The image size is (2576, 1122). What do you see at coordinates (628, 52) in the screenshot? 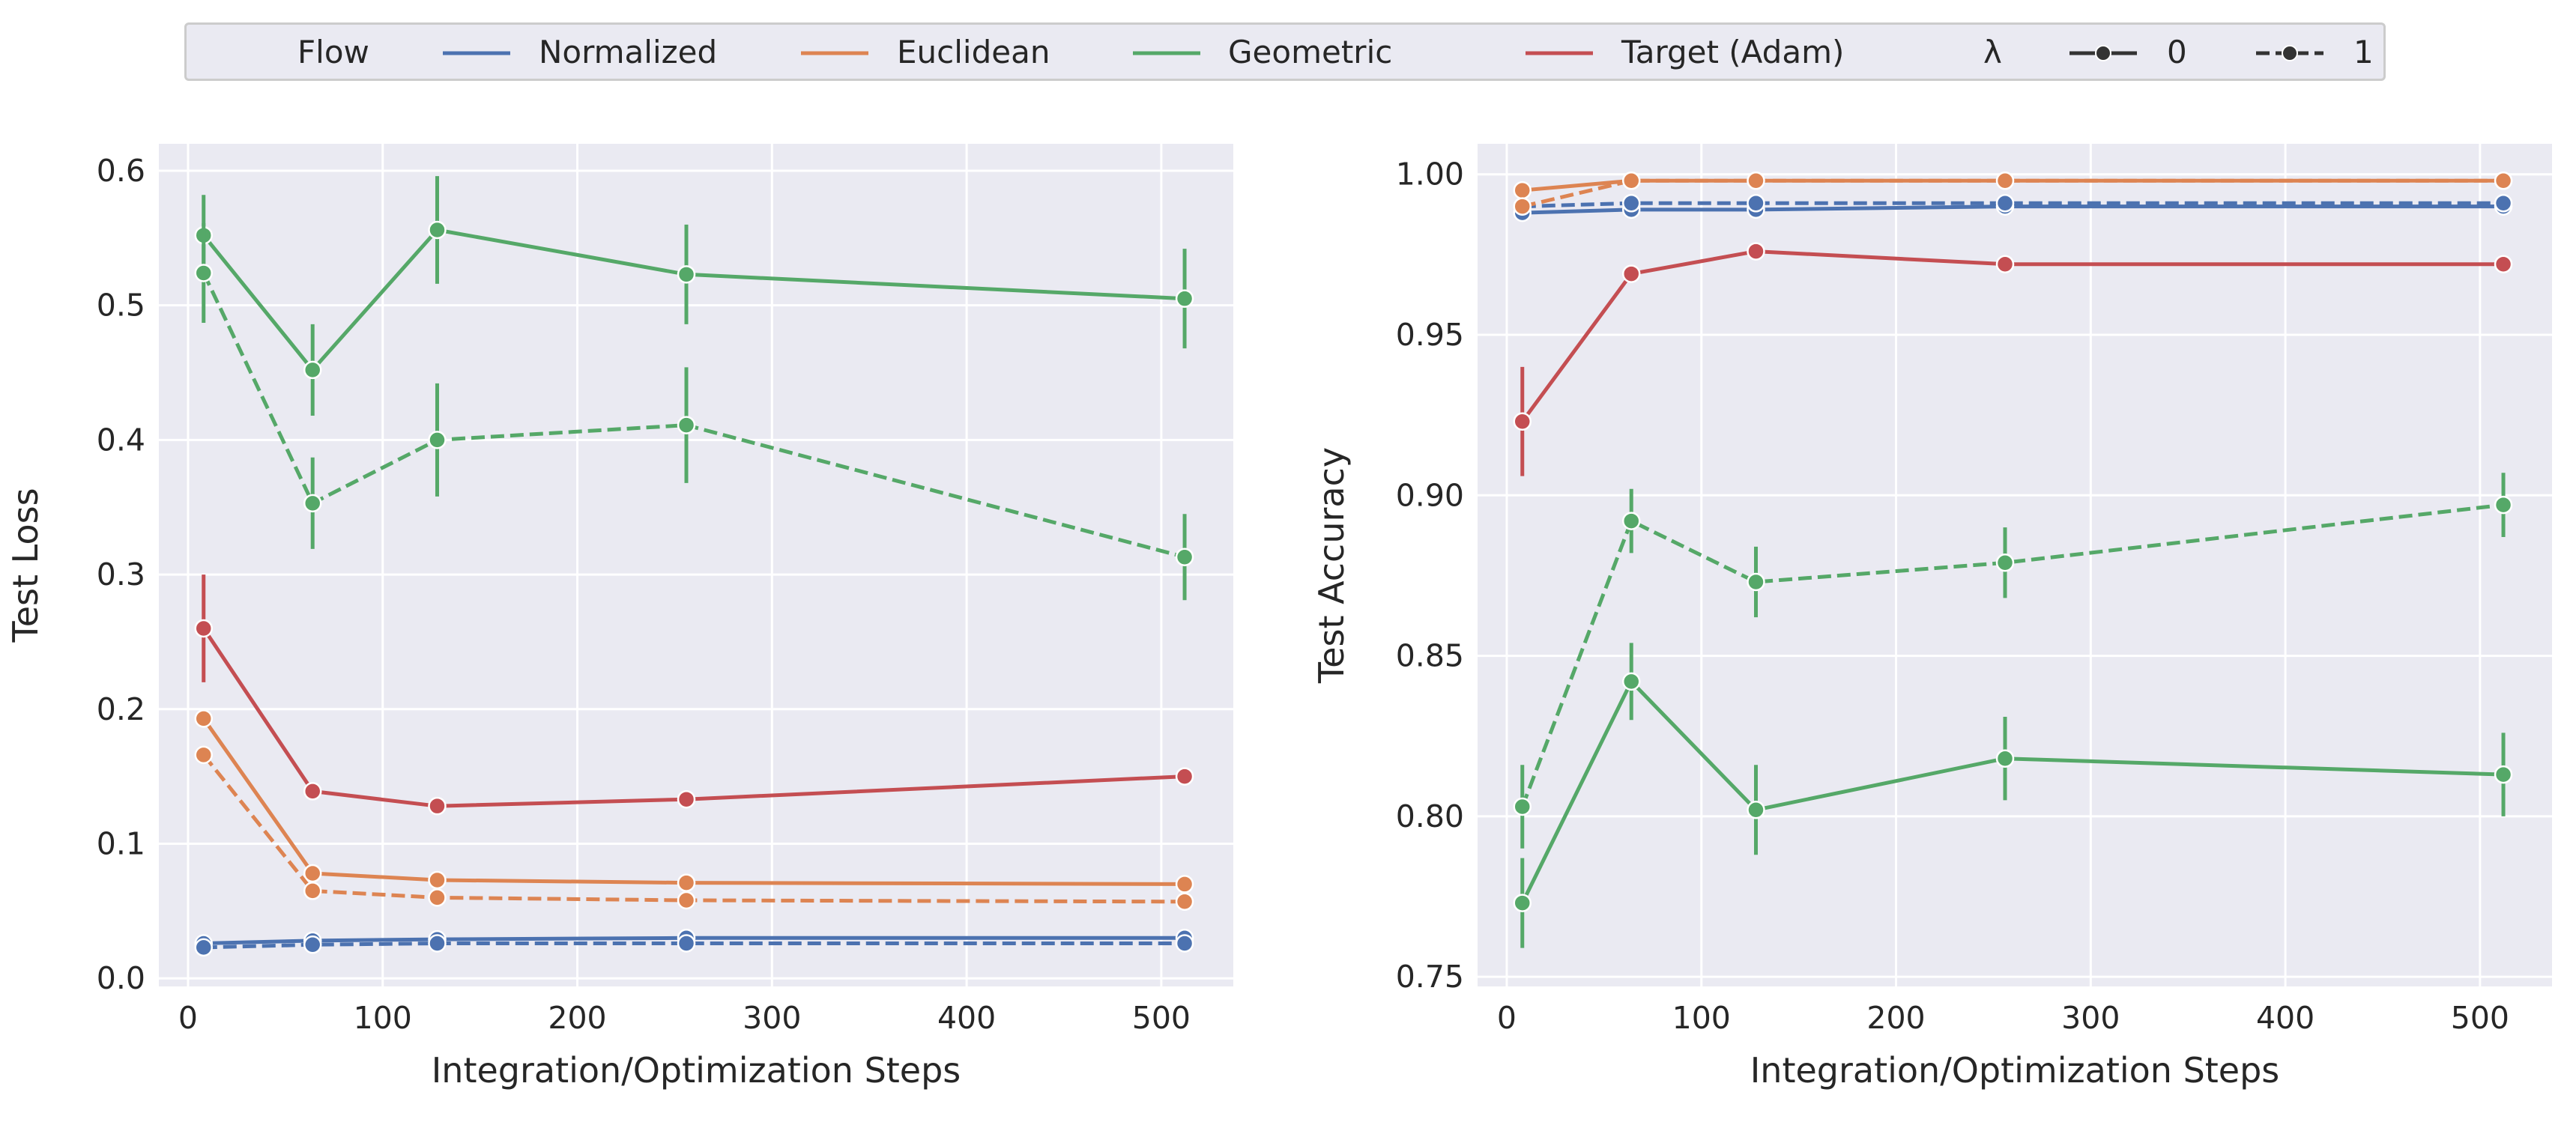
I see `legend-label-normalized: Normalized` at bounding box center [628, 52].